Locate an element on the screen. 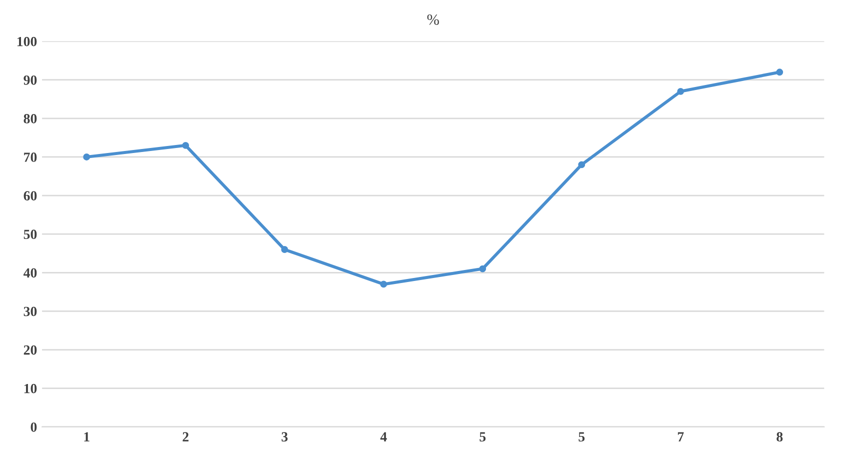  y-tick-label: 80 is located at coordinates (30, 119).